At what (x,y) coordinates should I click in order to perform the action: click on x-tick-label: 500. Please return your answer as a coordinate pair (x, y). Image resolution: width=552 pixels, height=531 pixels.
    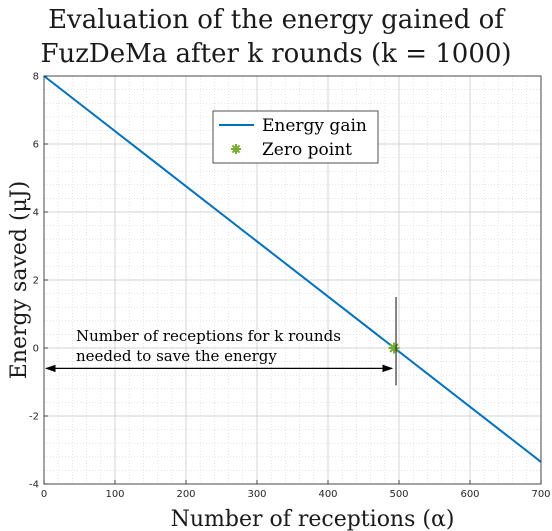
    Looking at the image, I should click on (398, 494).